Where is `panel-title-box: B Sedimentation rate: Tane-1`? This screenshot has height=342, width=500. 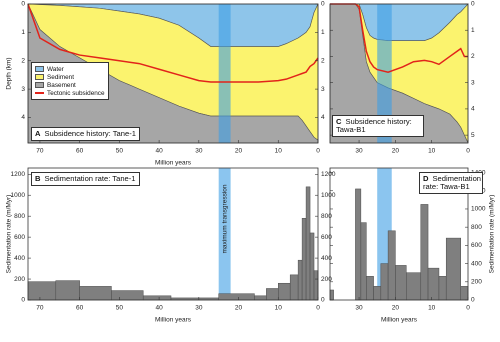 panel-title-box: B Sedimentation rate: Tane-1 is located at coordinates (85, 179).